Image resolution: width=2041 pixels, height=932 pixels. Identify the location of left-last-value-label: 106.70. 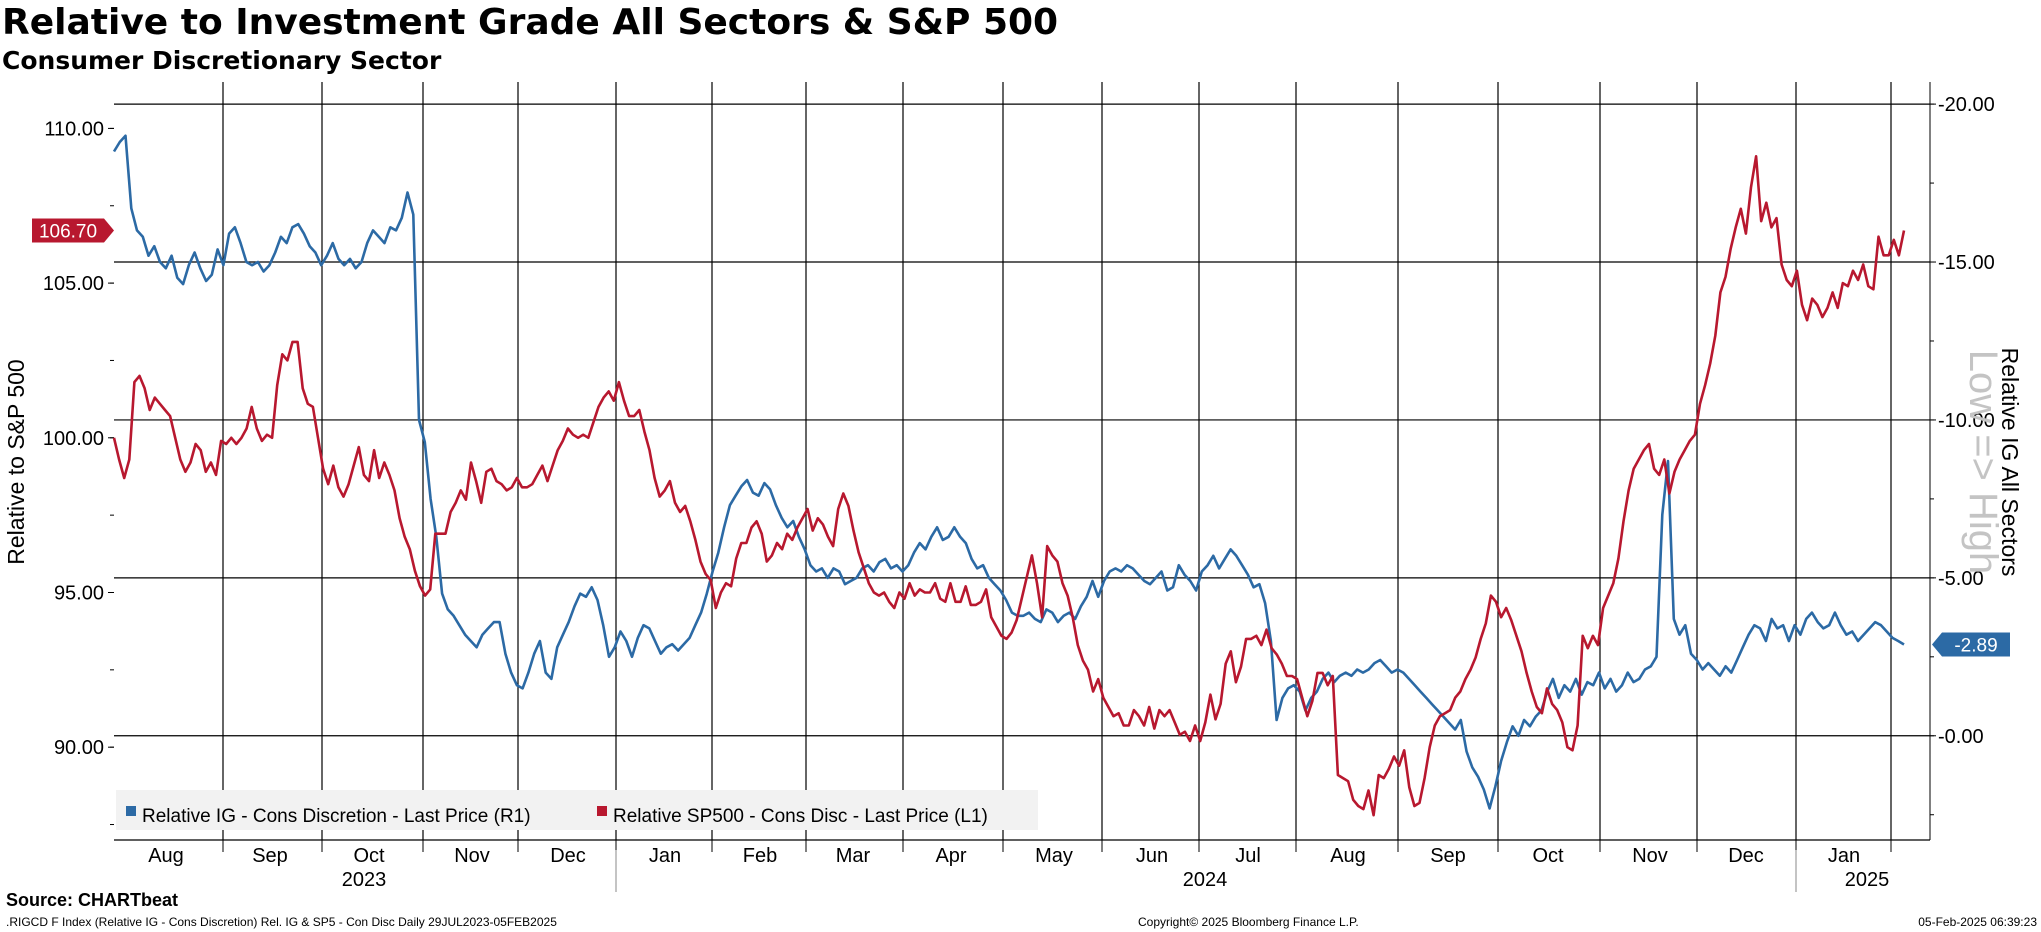
(68, 232).